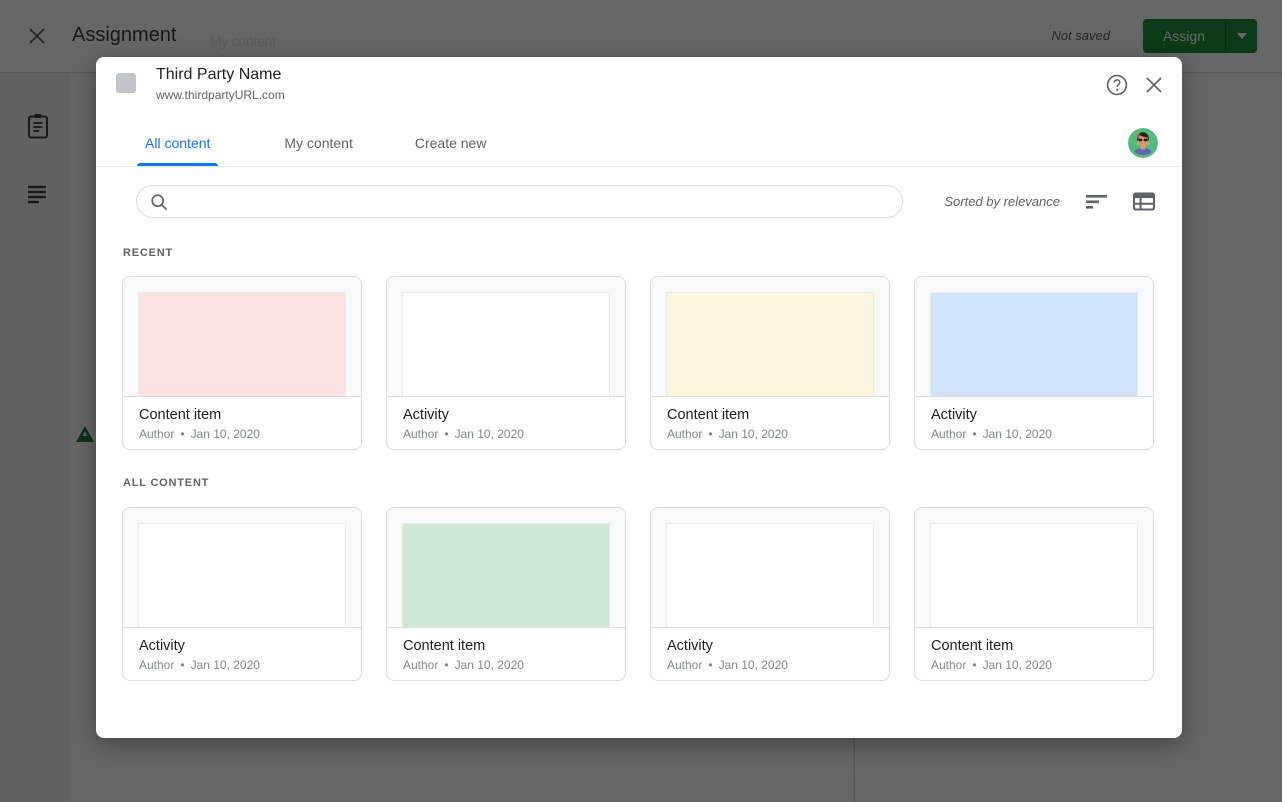 Image resolution: width=1282 pixels, height=802 pixels. What do you see at coordinates (1143, 143) in the screenshot?
I see `avatar` at bounding box center [1143, 143].